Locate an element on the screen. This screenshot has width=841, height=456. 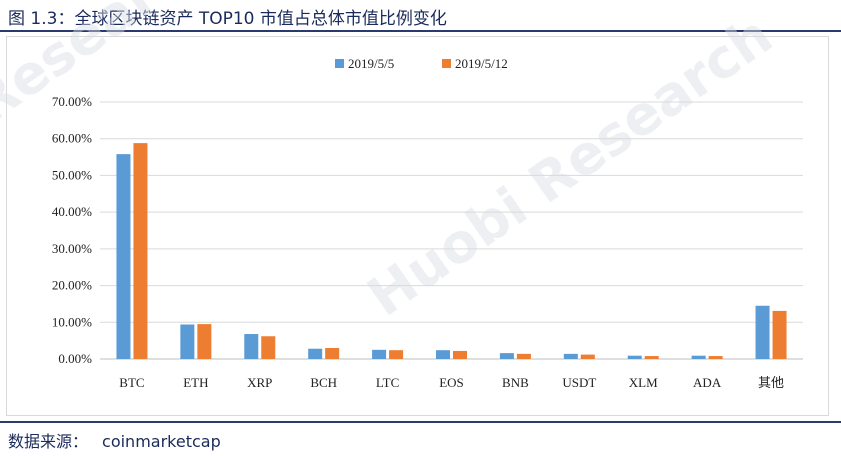
legend: 2019/5/5 2019/5/12 is located at coordinates (421, 63).